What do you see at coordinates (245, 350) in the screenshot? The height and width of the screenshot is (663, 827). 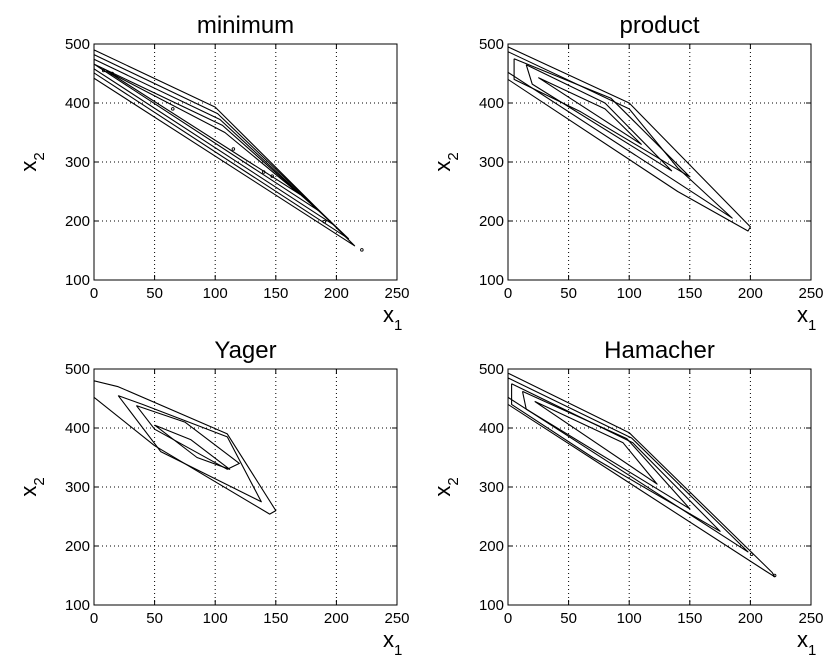 I see `subplot-title: Yager` at bounding box center [245, 350].